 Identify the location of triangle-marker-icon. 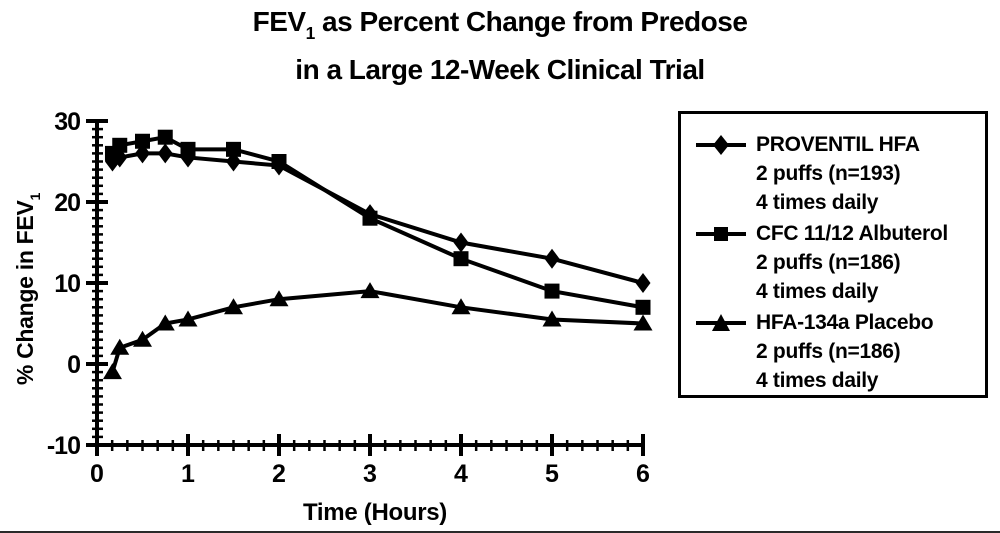
(721, 322).